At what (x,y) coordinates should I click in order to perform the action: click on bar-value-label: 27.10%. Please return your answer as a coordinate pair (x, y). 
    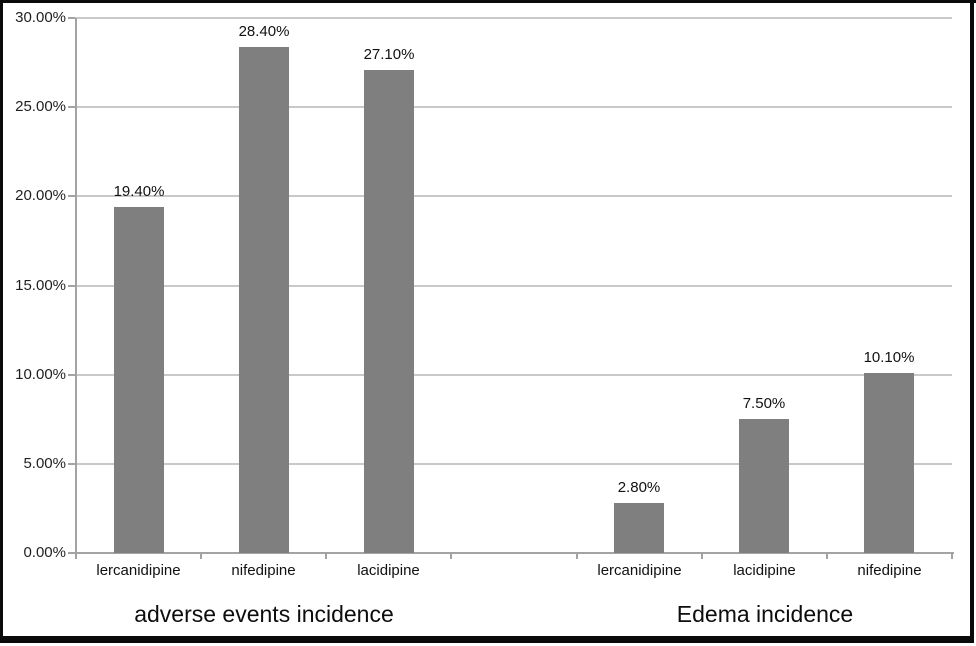
    Looking at the image, I should click on (389, 54).